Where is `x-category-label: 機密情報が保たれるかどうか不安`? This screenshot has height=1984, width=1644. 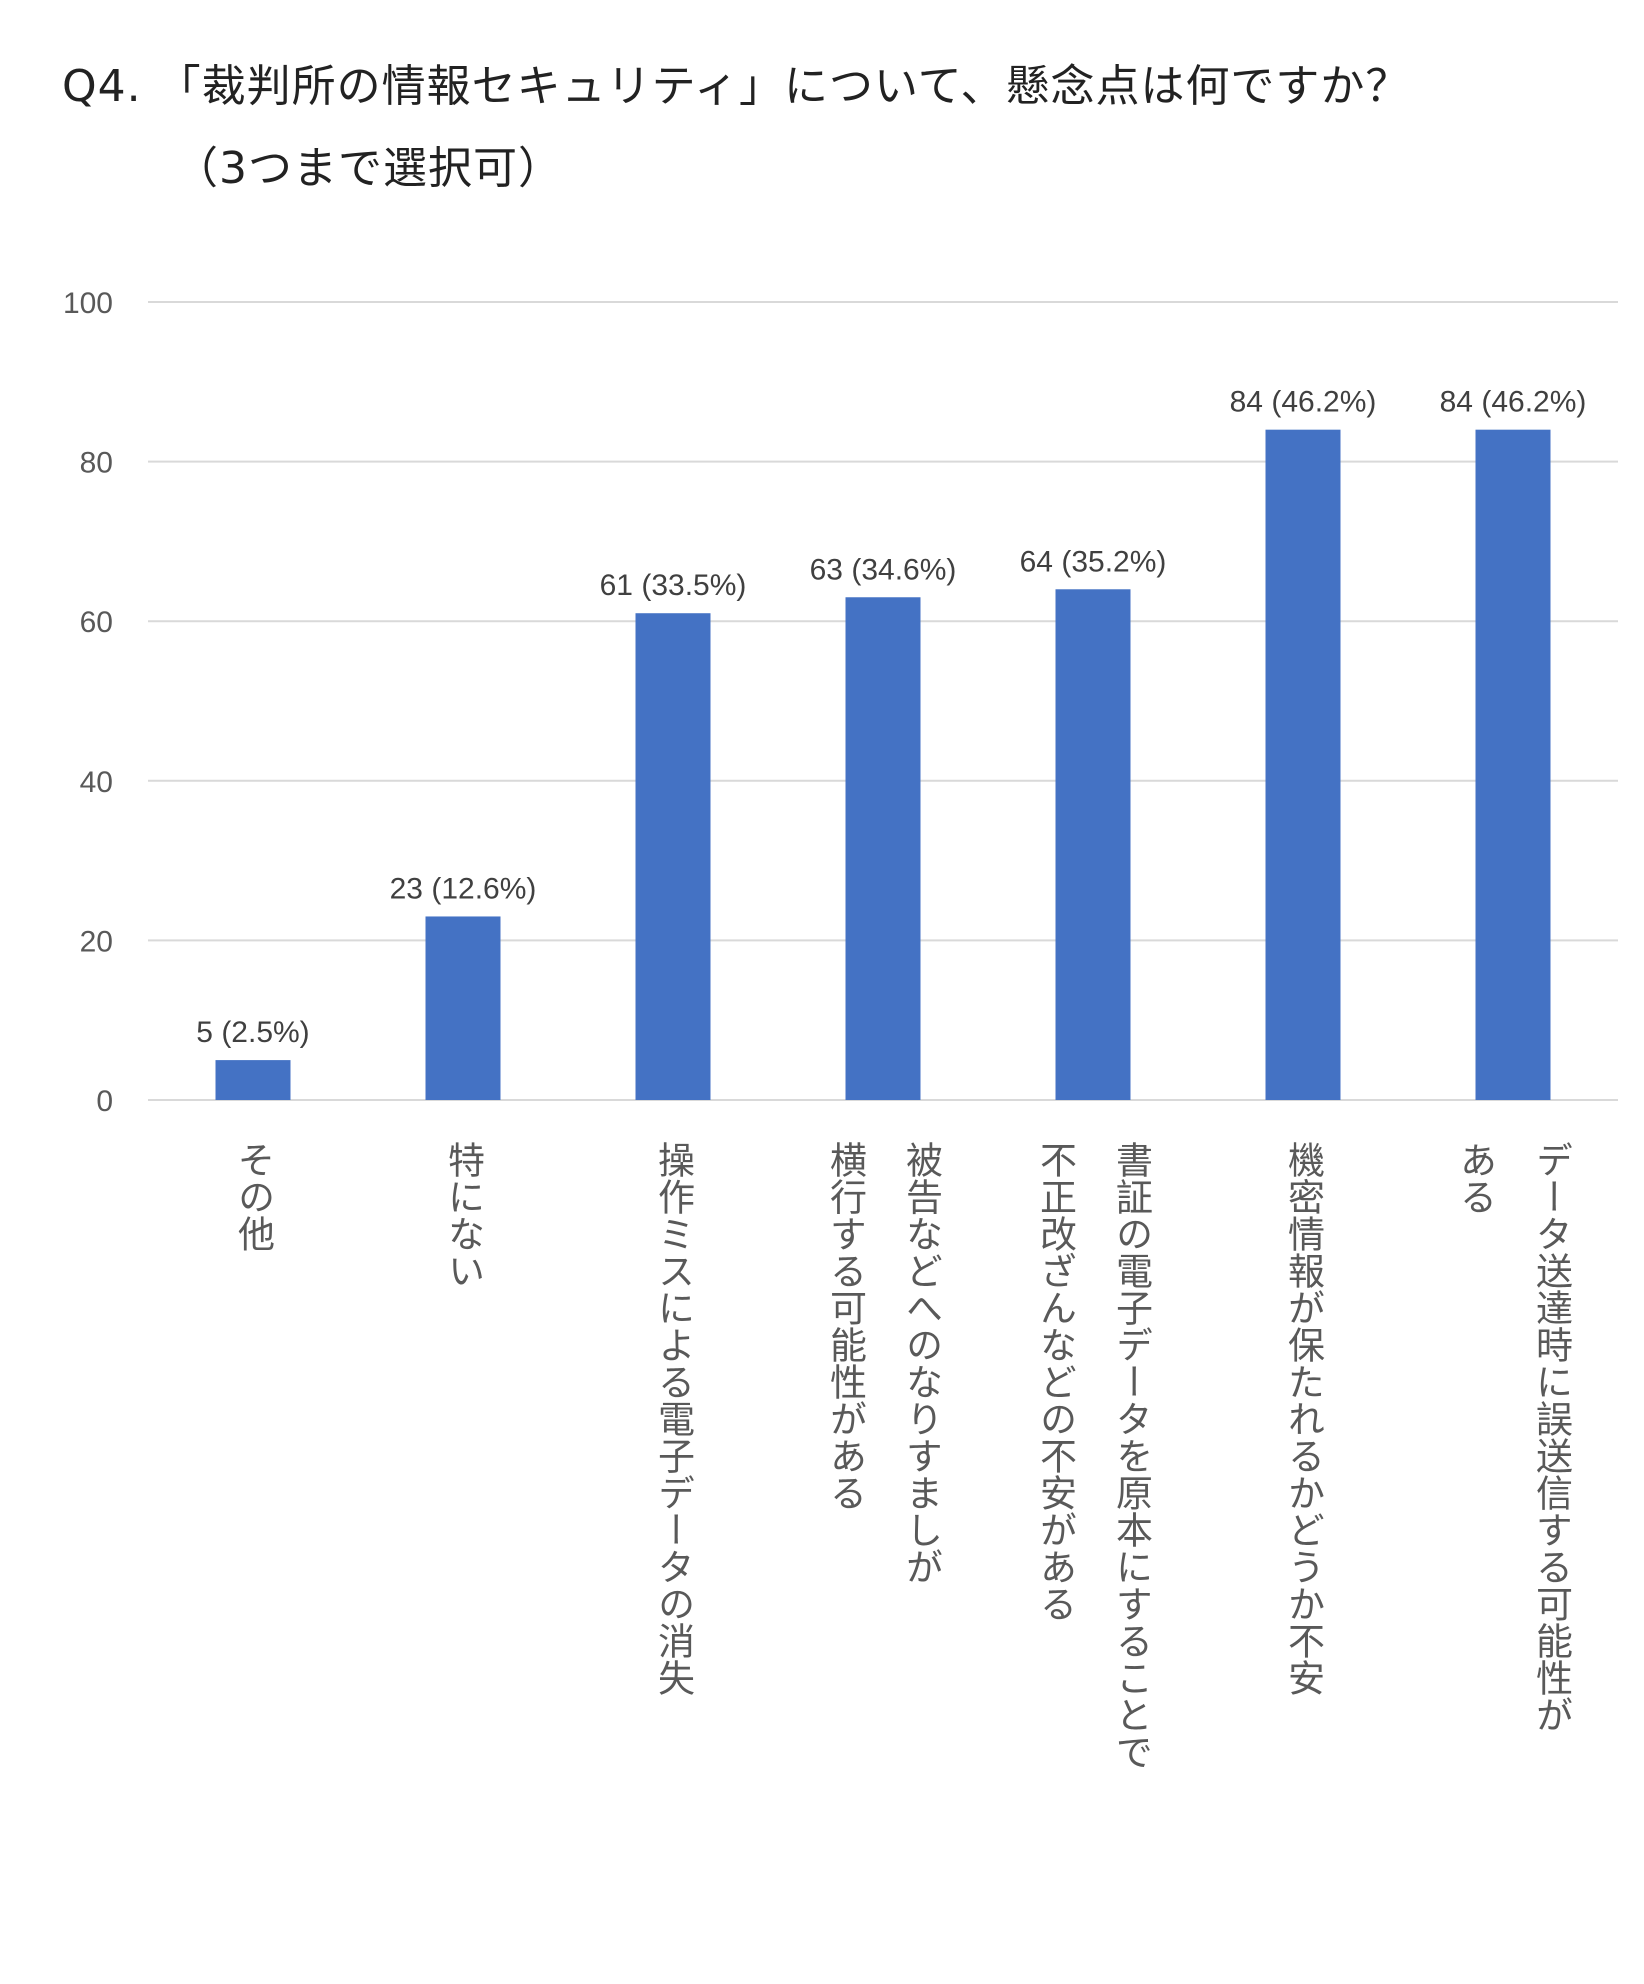
x-category-label: 機密情報が保たれるかどうか不安 is located at coordinates (1304, 1418).